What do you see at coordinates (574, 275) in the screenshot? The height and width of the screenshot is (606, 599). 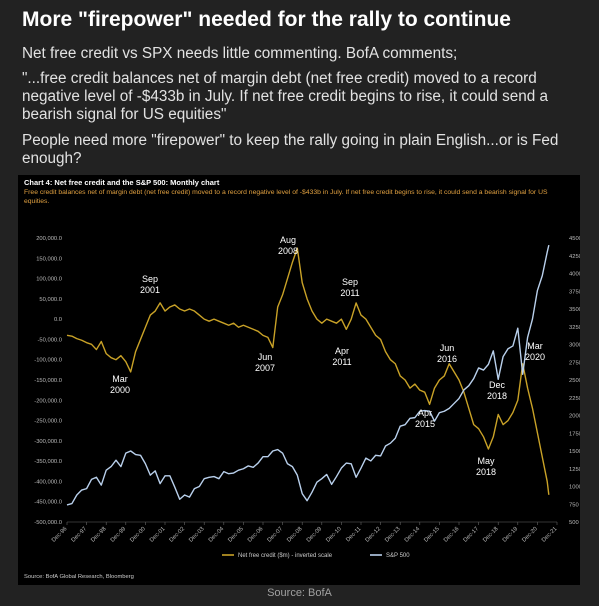 I see `y2-tick-label: 4000` at bounding box center [574, 275].